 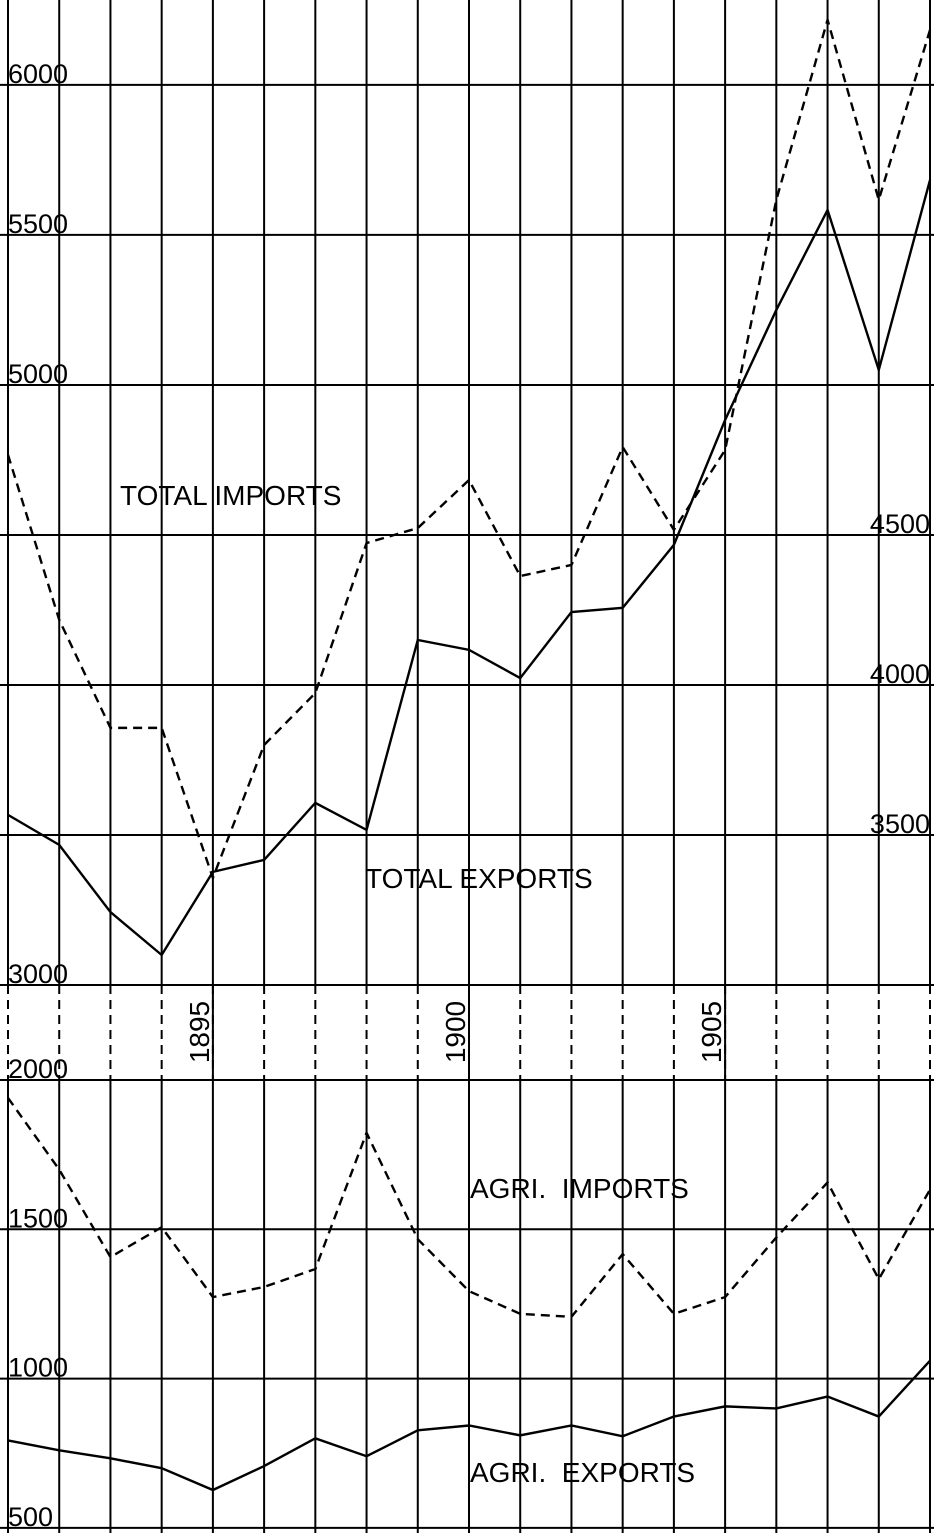 What do you see at coordinates (900, 824) in the screenshot?
I see `y-tick-label: 3500` at bounding box center [900, 824].